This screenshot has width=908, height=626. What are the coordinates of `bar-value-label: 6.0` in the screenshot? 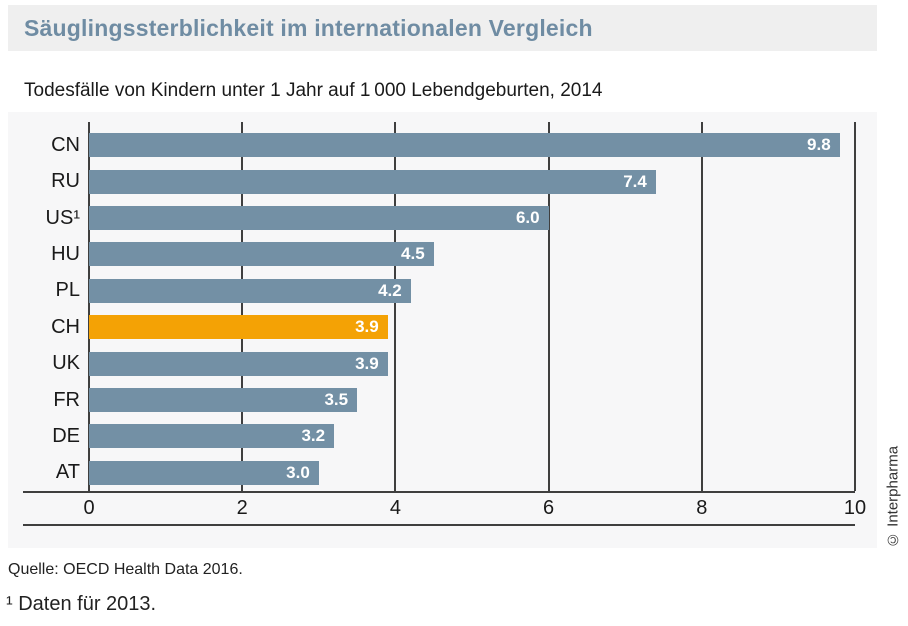 It's located at (527, 218).